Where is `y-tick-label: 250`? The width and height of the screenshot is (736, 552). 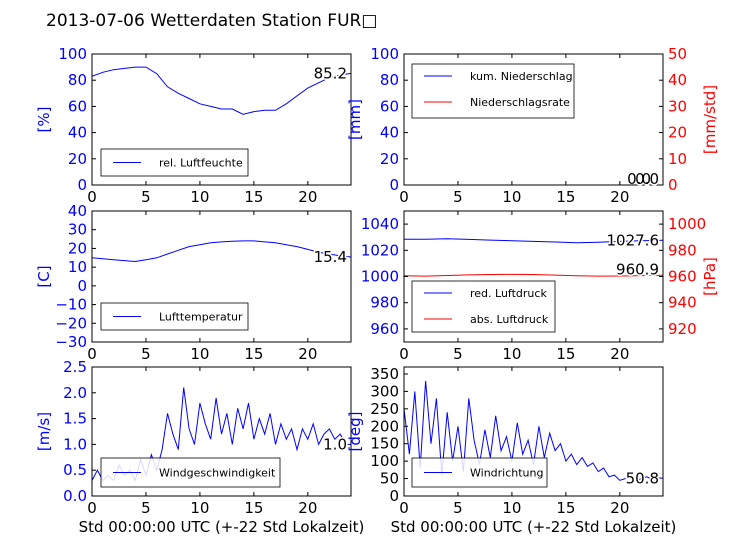
y-tick-label: 250 is located at coordinates (384, 409).